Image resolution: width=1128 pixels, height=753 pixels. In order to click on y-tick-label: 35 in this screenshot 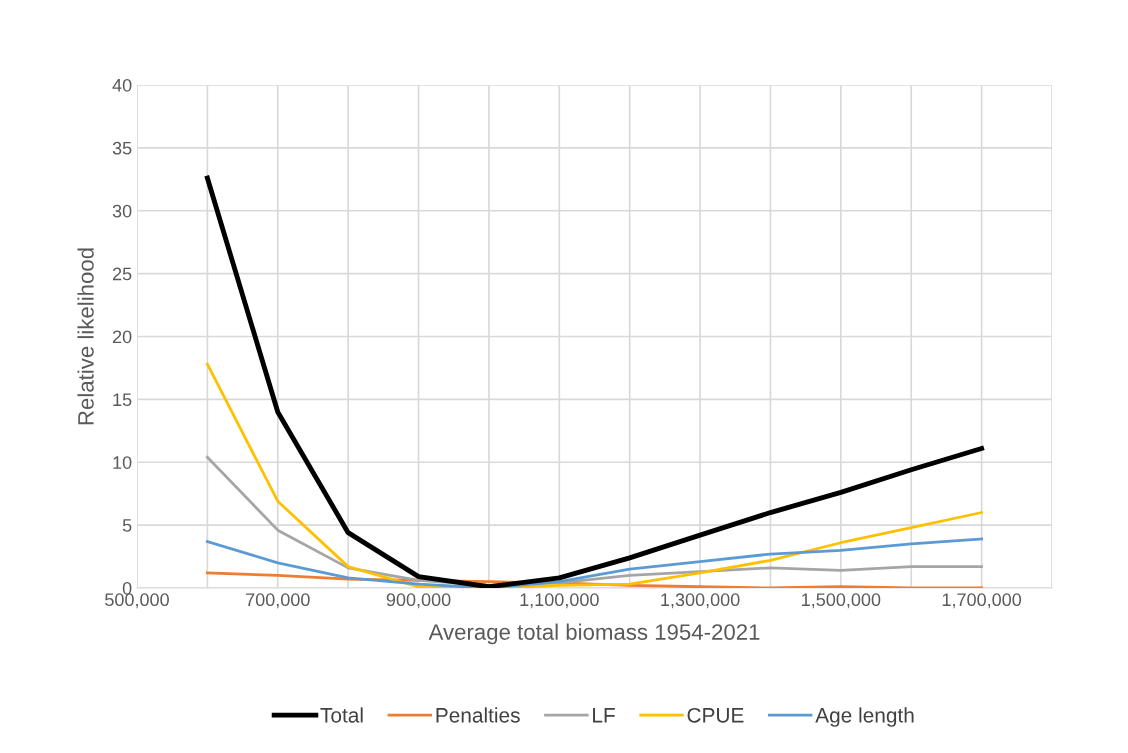, I will do `click(122, 148)`.